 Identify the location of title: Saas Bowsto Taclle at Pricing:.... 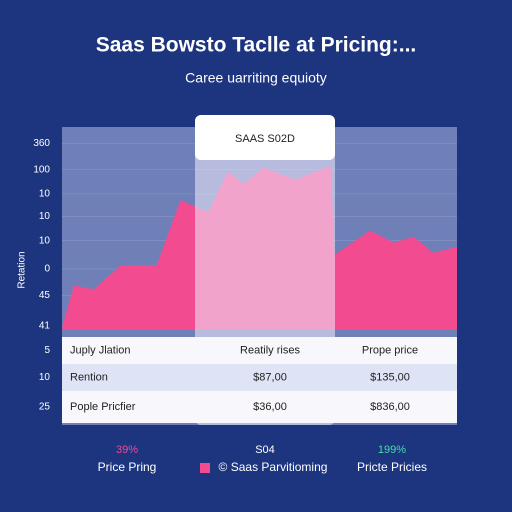
(256, 45).